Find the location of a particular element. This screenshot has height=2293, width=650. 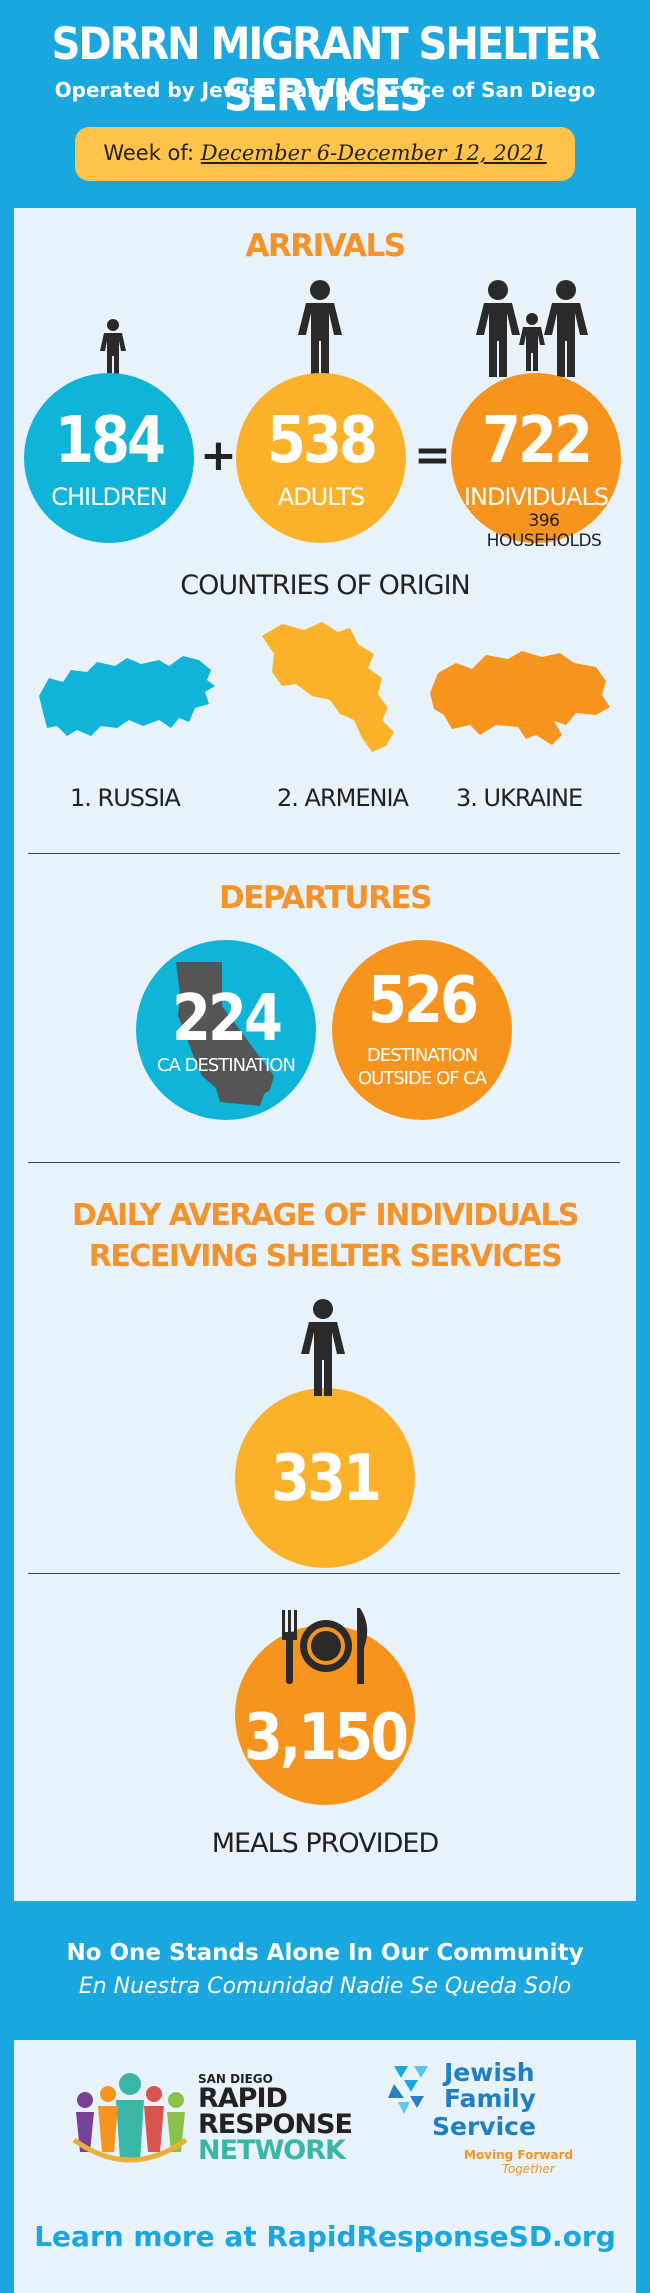

daily-average-count: 331 is located at coordinates (326, 1478).